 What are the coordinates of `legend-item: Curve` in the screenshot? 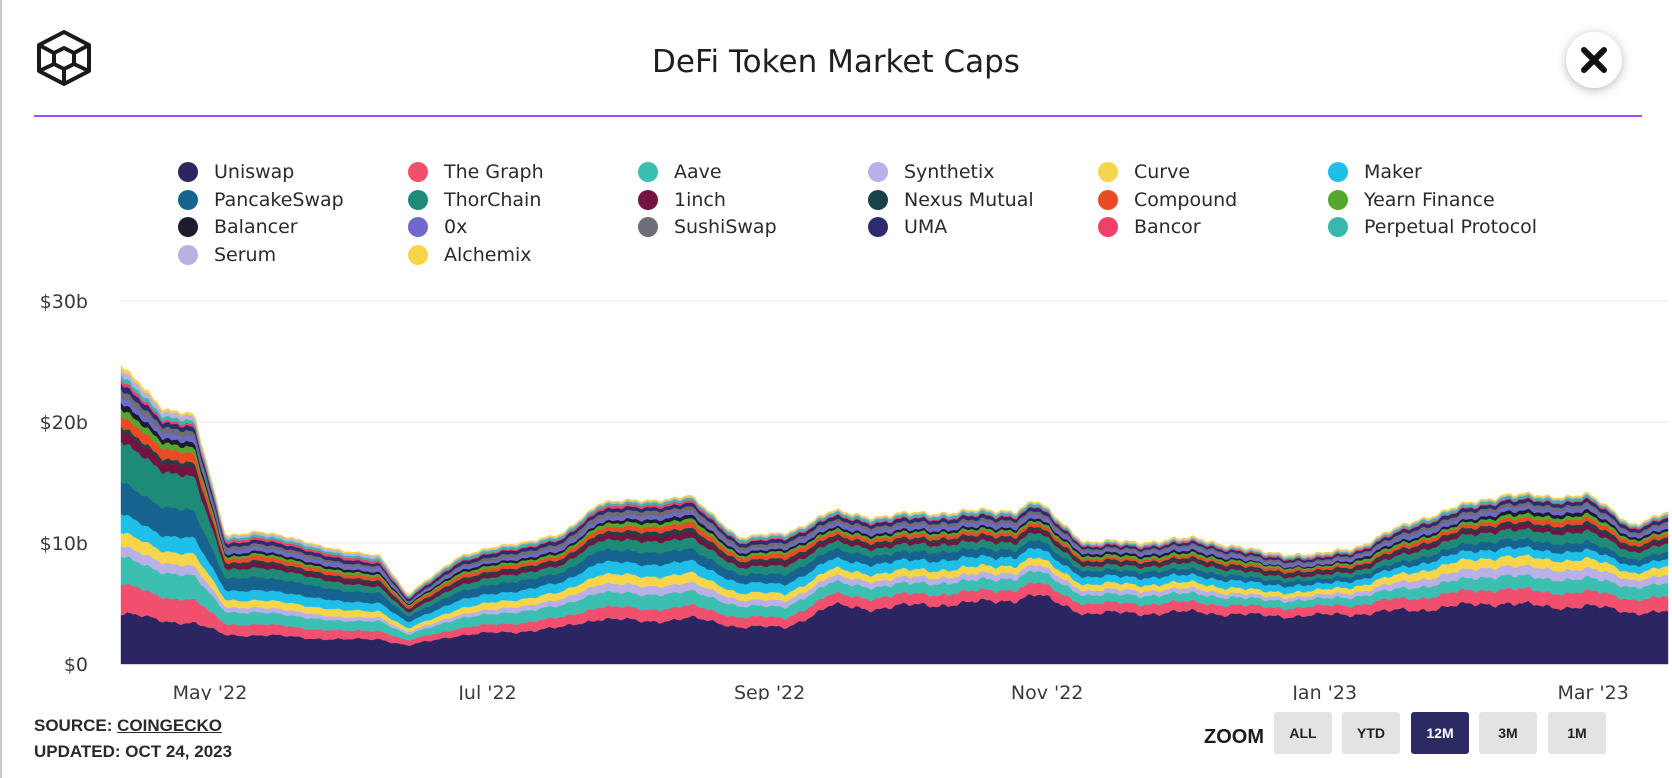 It's located at (1144, 172).